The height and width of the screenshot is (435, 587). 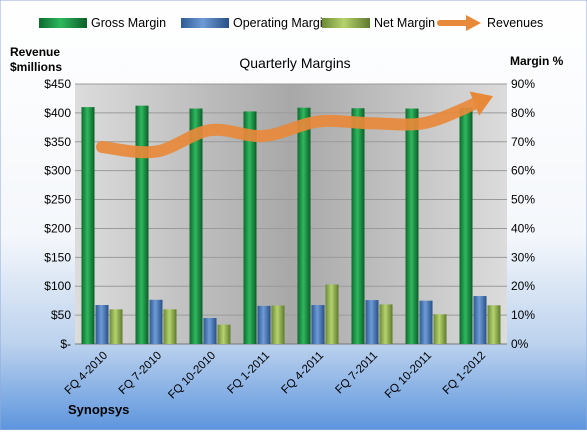 What do you see at coordinates (281, 23) in the screenshot?
I see `legend-label-operating-margin: Operating Margin` at bounding box center [281, 23].